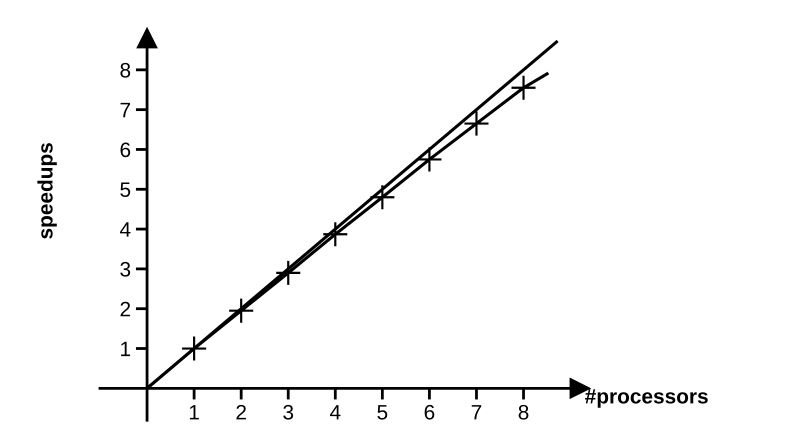 Image resolution: width=800 pixels, height=447 pixels. What do you see at coordinates (125, 309) in the screenshot?
I see `y-tick-label: 2` at bounding box center [125, 309].